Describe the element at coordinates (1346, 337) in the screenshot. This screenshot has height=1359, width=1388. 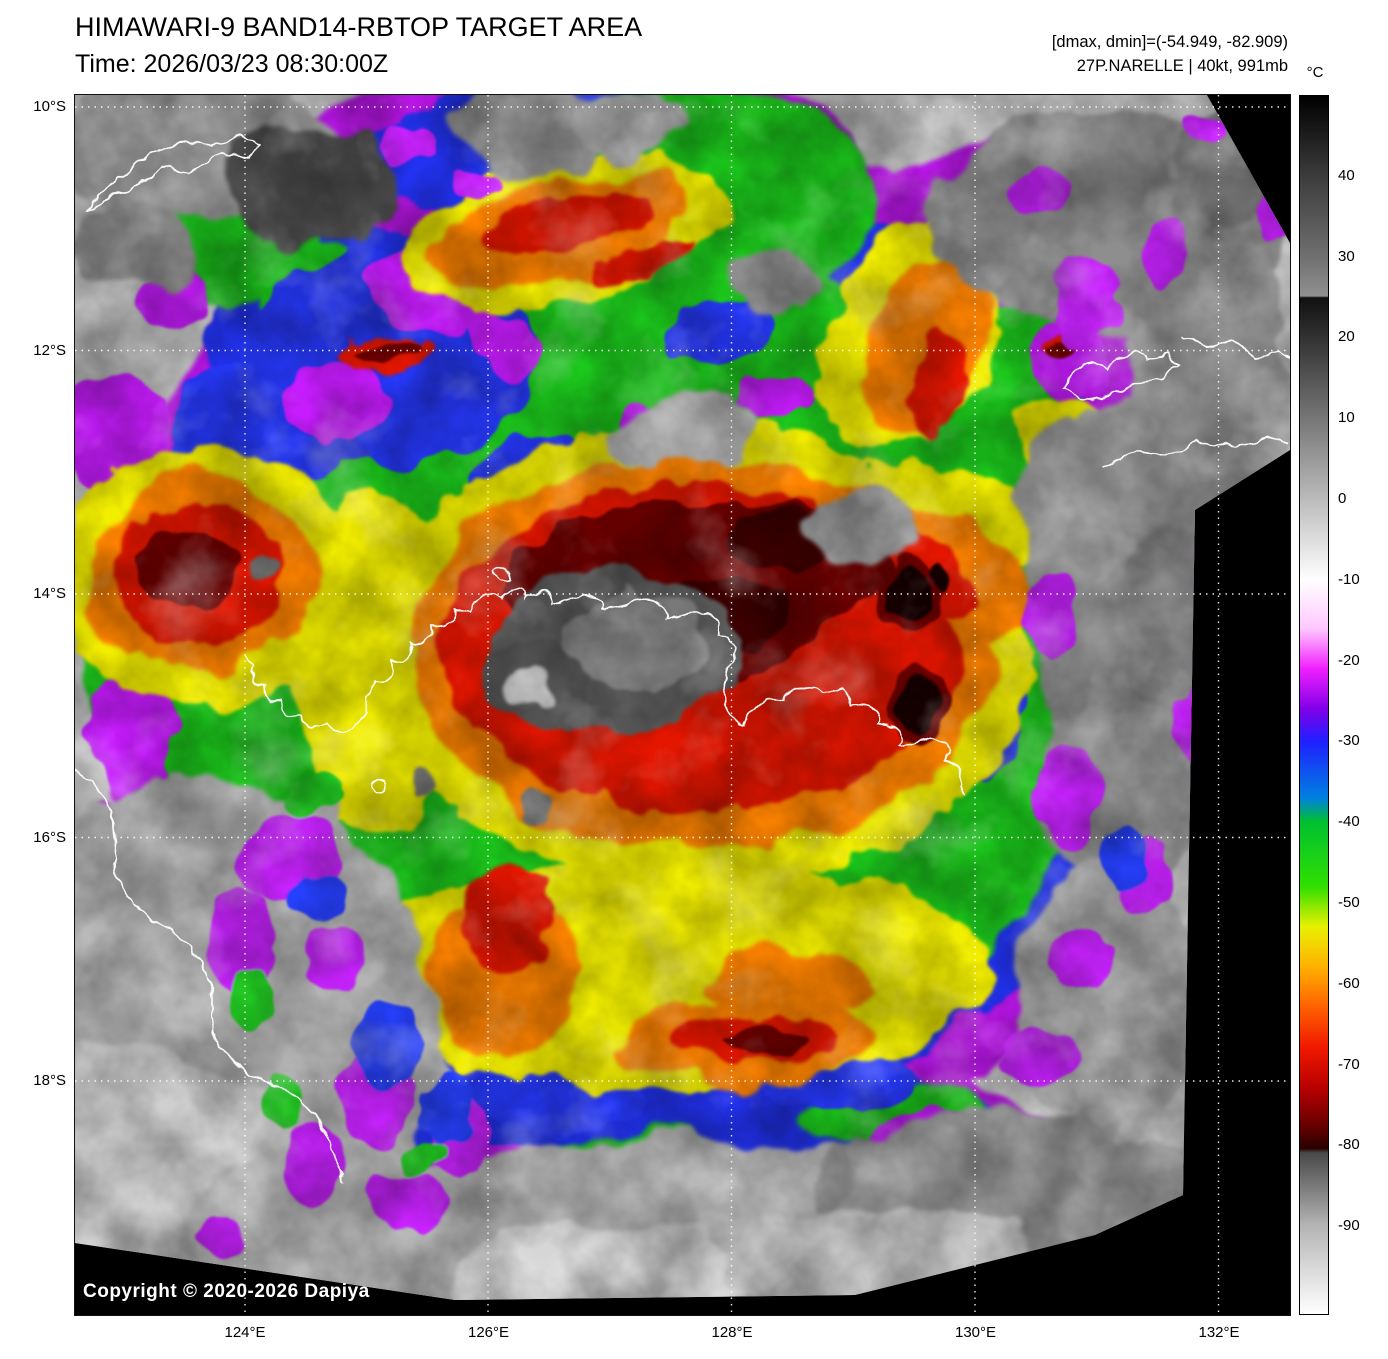
I see `colorbar-tick-label: 20` at that location.